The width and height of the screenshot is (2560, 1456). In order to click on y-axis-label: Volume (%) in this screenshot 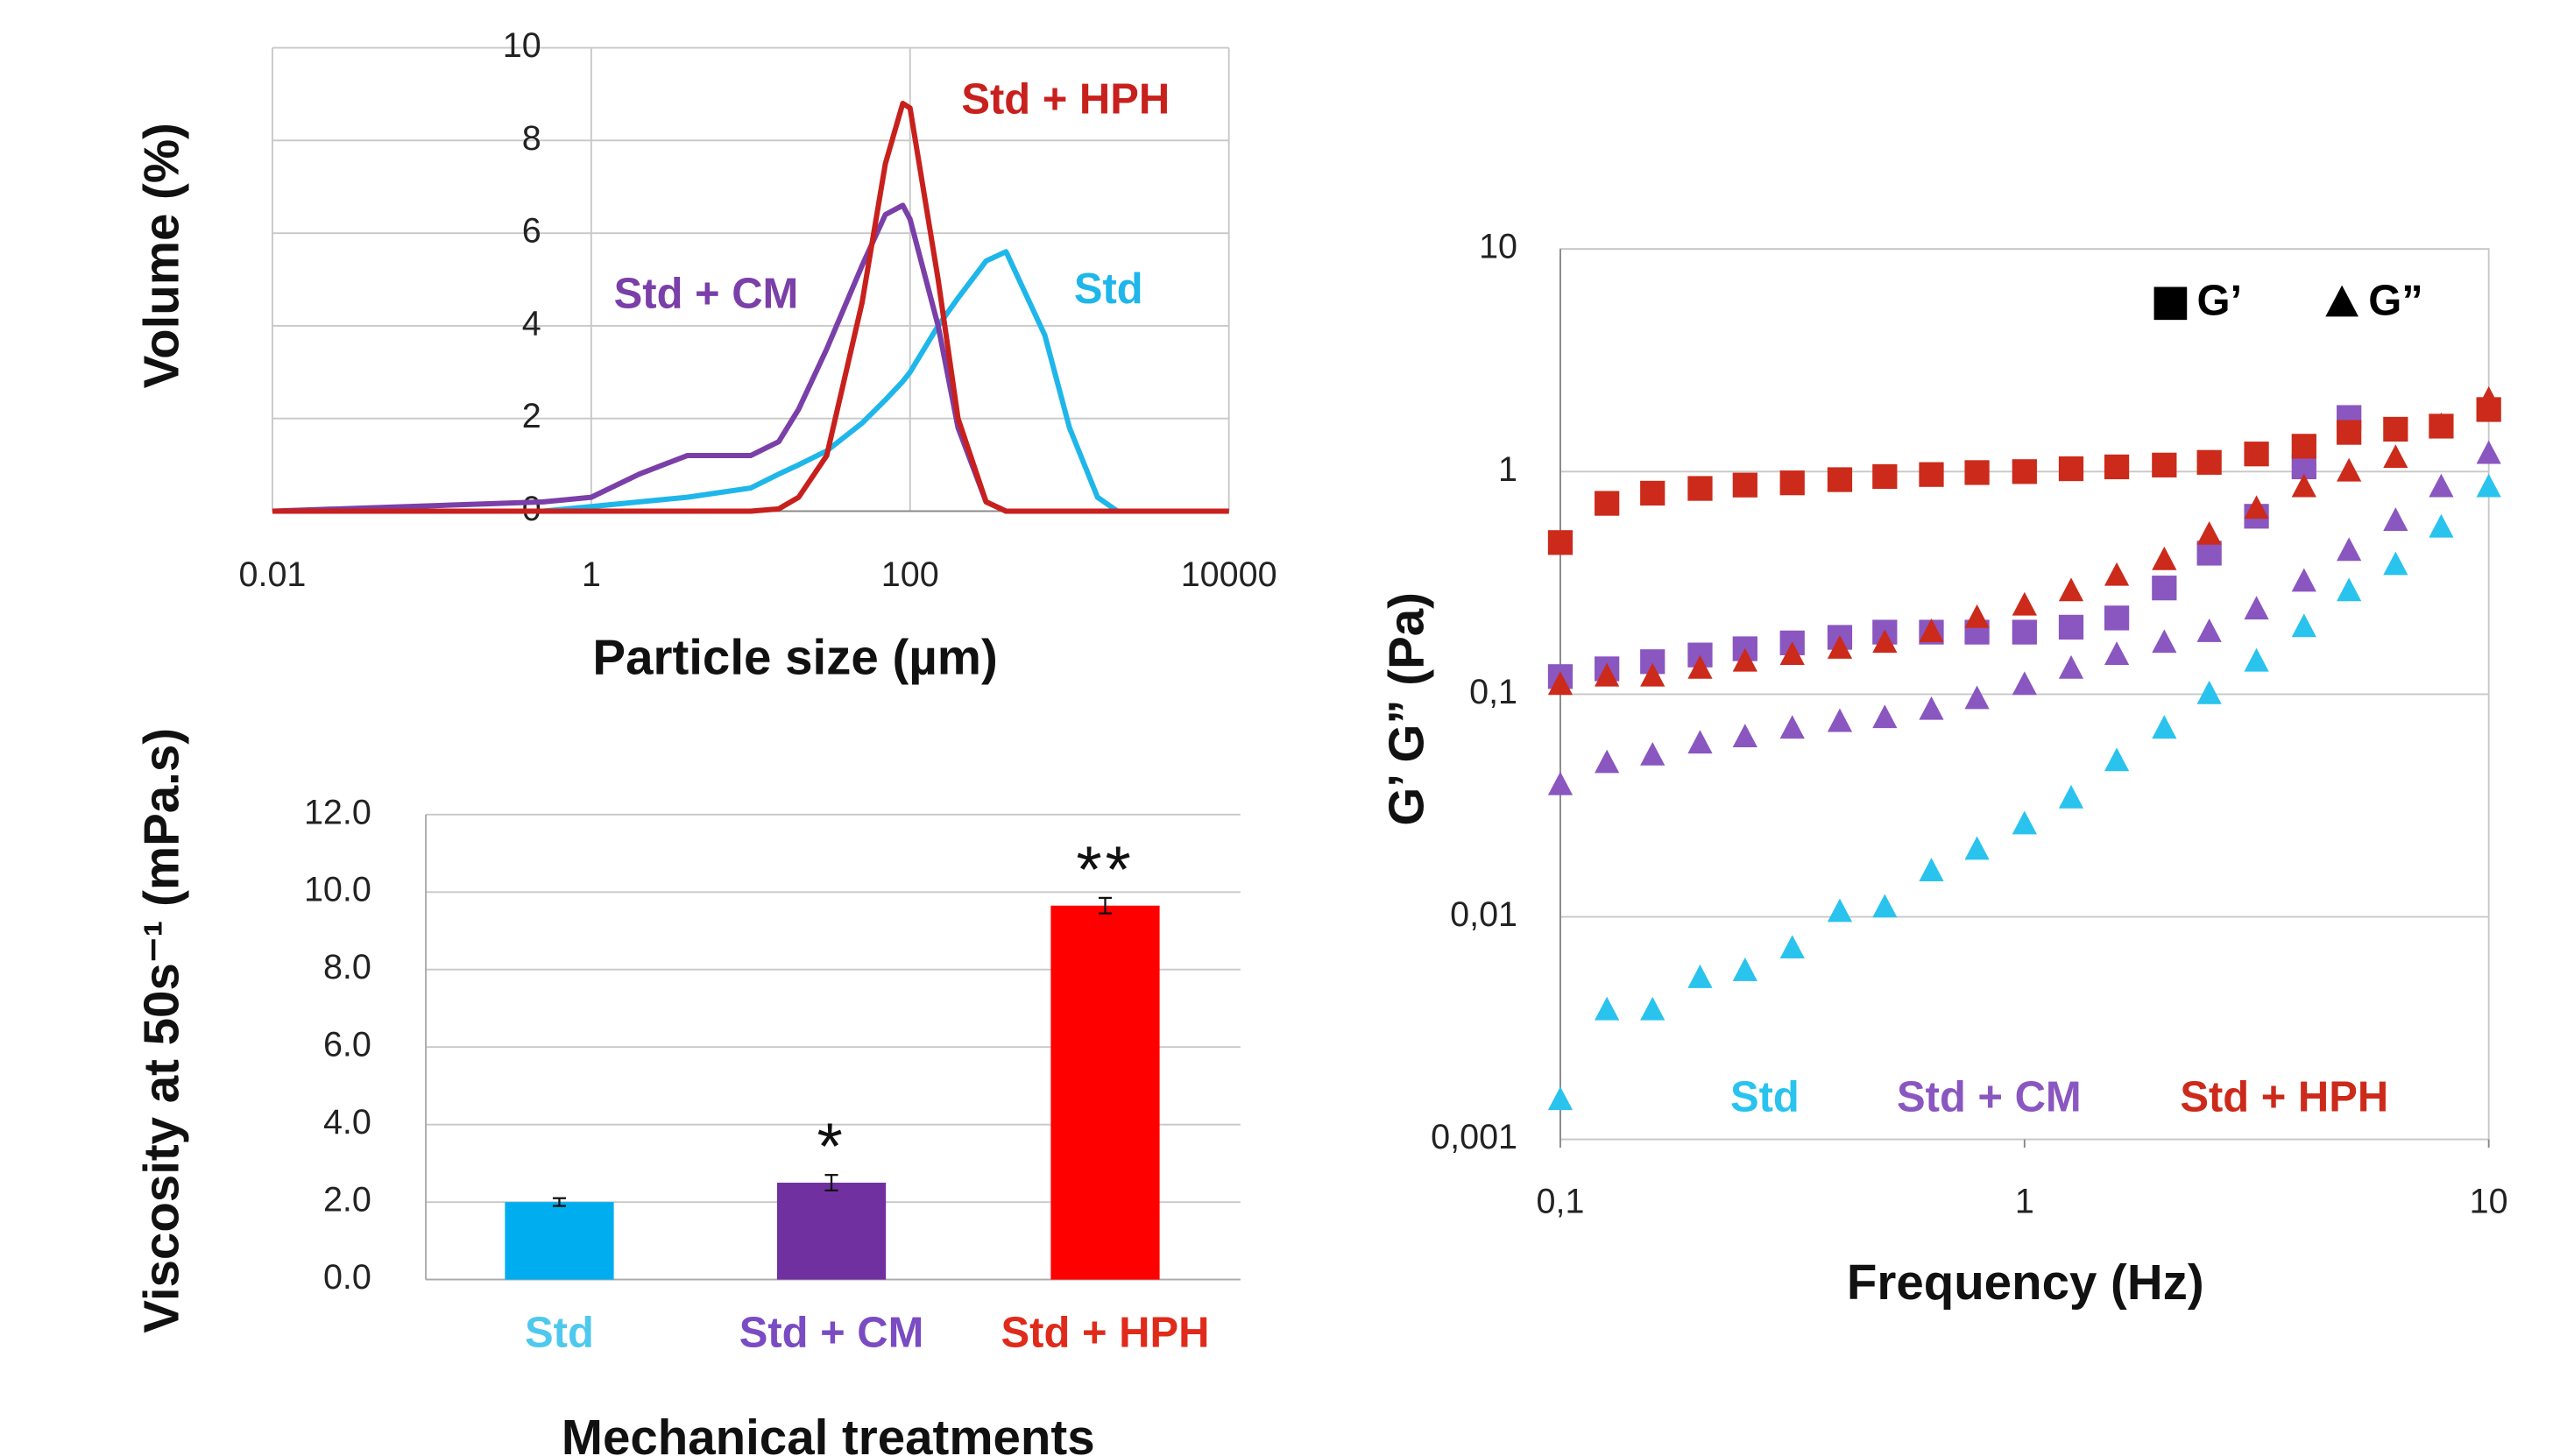, I will do `click(161, 255)`.